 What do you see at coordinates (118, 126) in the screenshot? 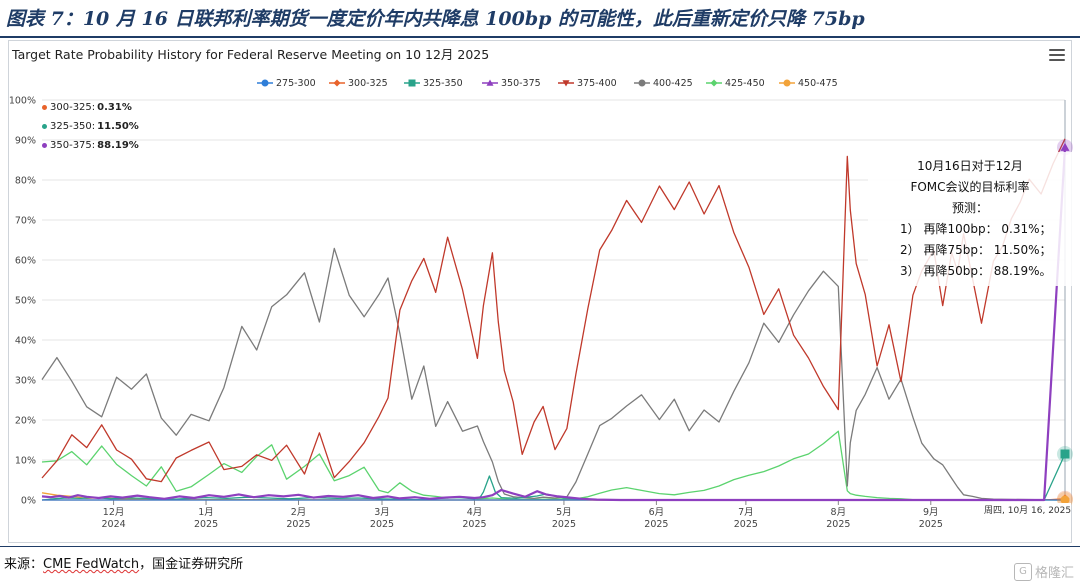
I see `tooltip-value: 11.50%` at bounding box center [118, 126].